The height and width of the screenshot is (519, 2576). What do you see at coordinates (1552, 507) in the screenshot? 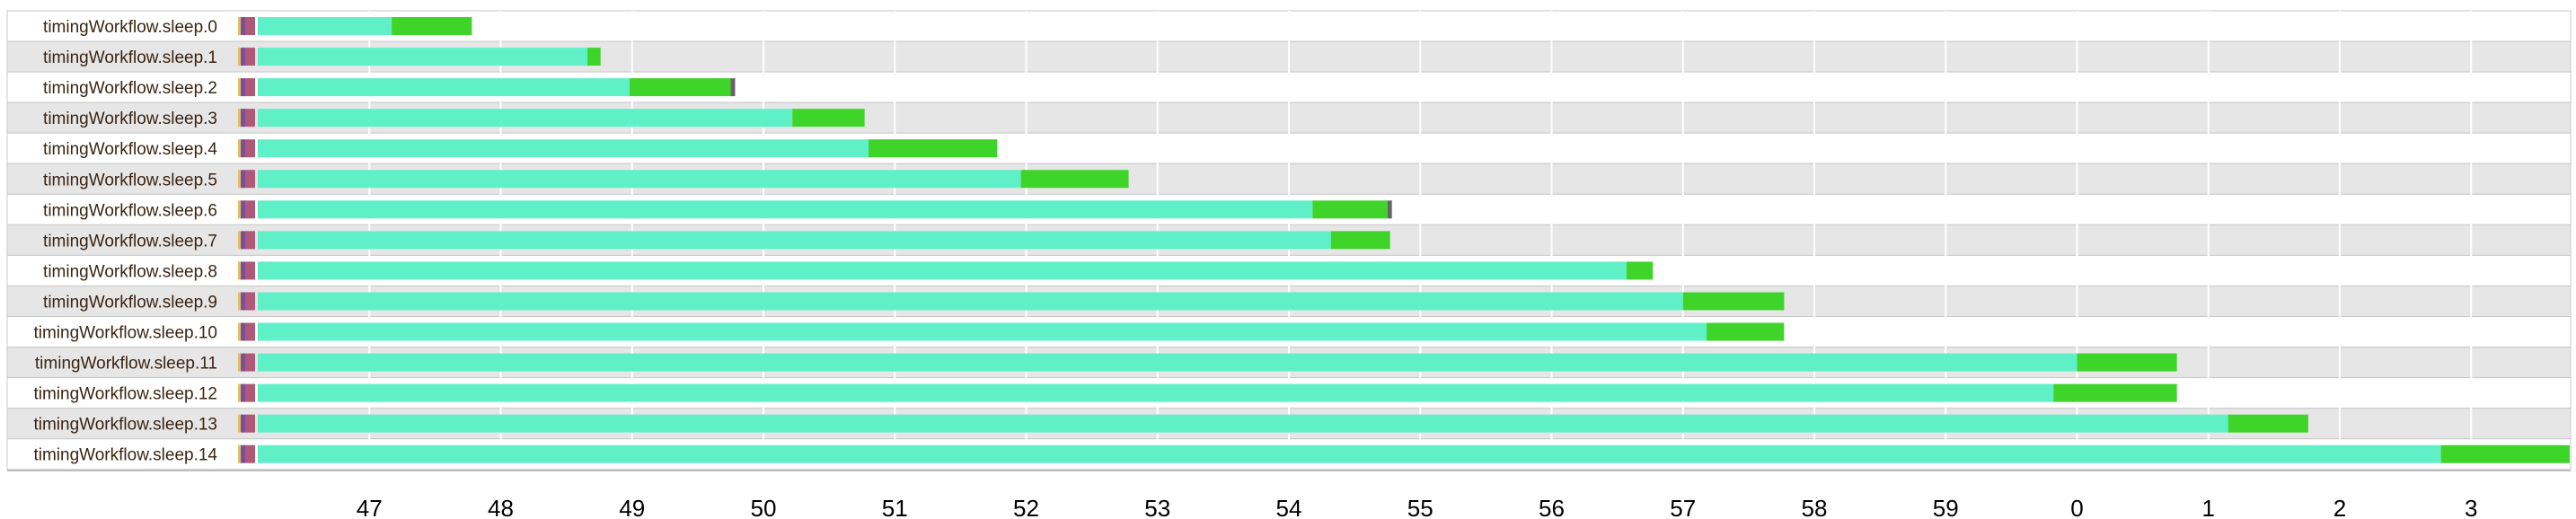
I see `x-tick-label: 56` at bounding box center [1552, 507].